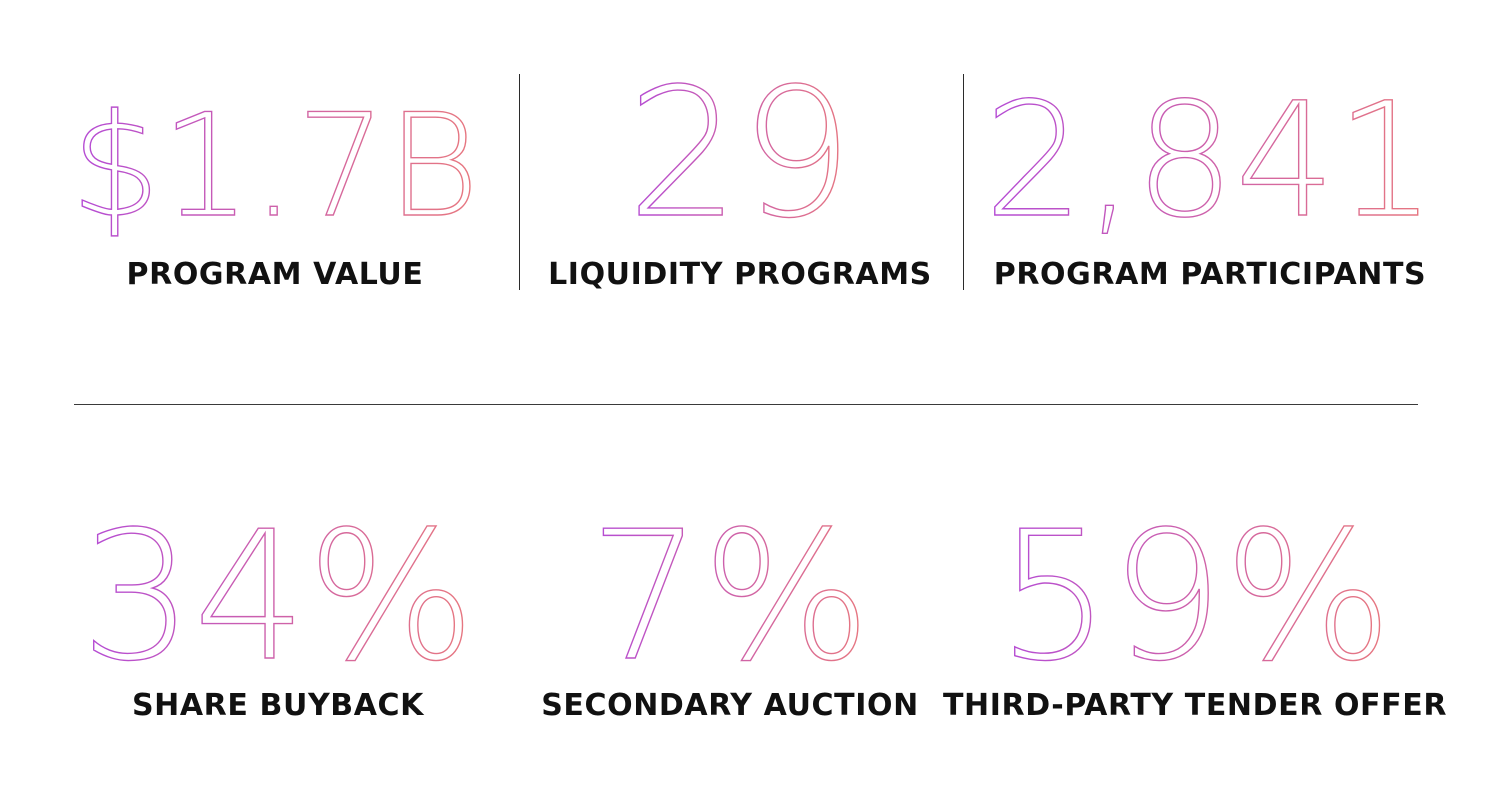 The image size is (1500, 798). Describe the element at coordinates (740, 274) in the screenshot. I see `stat-label-liquidity-programs: LIQUIDITY PROGRAMS` at that location.